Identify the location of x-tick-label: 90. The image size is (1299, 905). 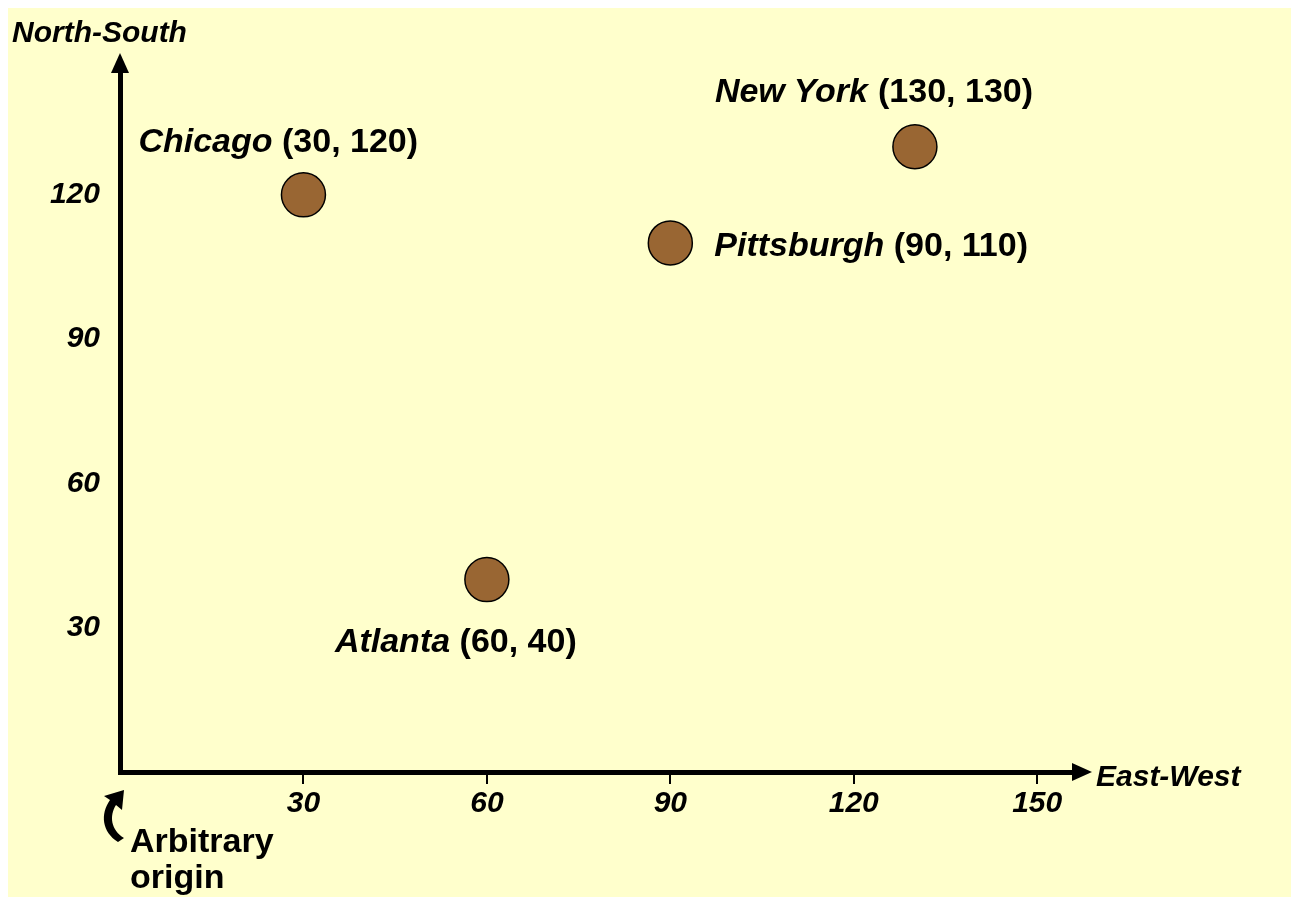
(670, 802).